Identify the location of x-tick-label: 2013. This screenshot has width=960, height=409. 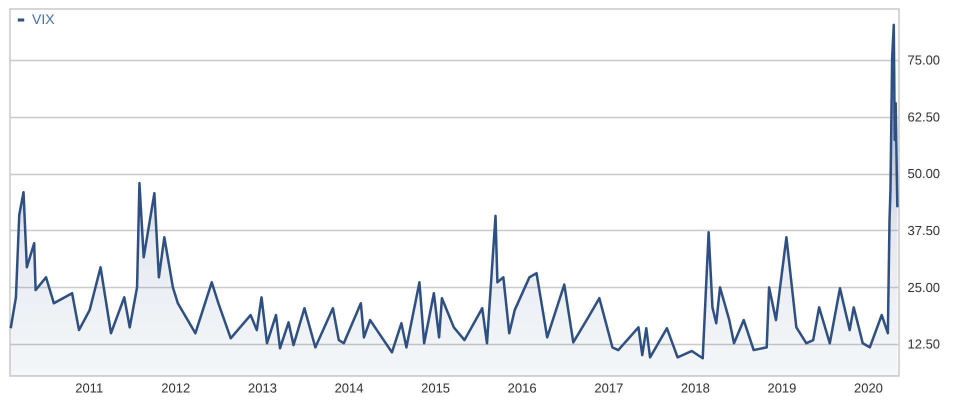
(262, 388).